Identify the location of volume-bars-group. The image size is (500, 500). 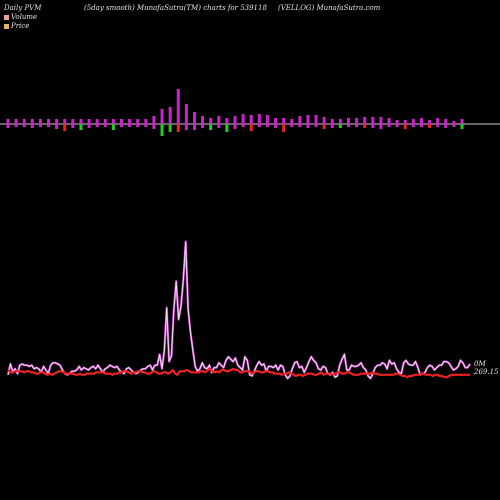
(235, 112).